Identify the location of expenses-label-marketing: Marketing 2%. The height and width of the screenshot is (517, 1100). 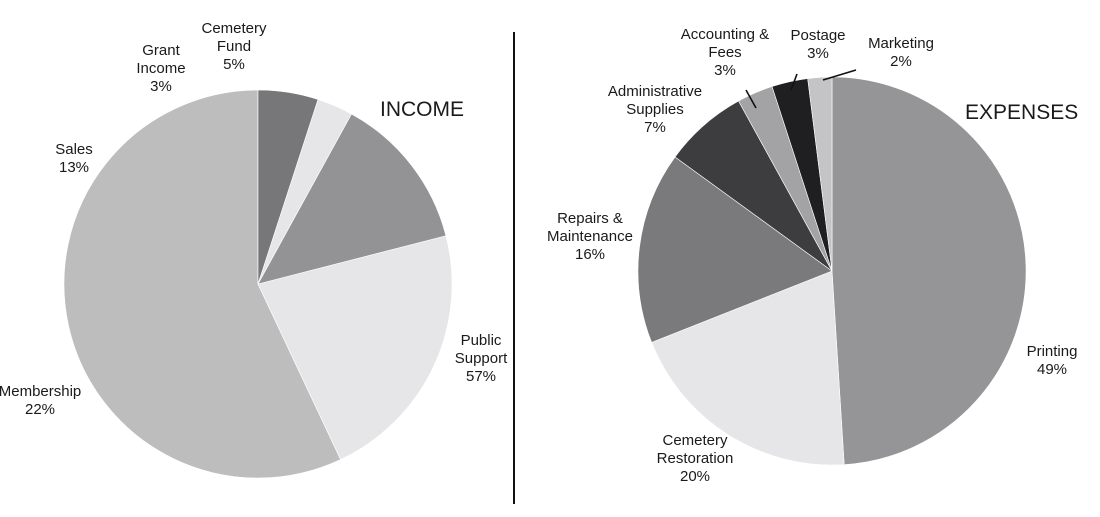
(901, 52).